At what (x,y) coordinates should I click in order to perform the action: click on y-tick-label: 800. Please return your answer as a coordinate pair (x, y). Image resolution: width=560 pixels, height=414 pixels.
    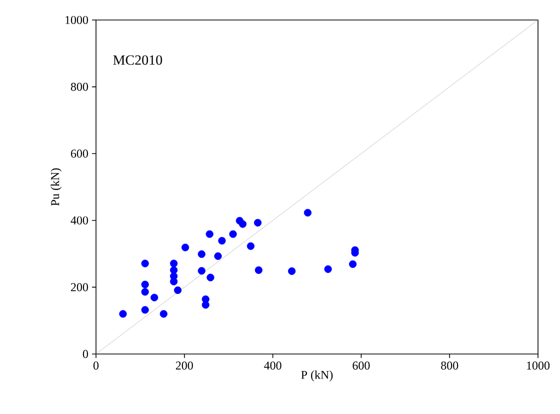
    Looking at the image, I should click on (79, 86).